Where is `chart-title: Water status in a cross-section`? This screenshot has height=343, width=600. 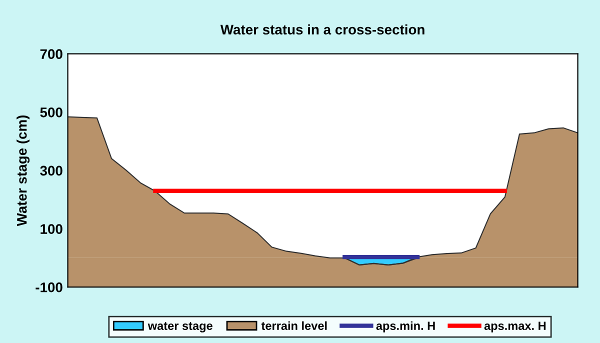
chart-title: Water status in a cross-section is located at coordinates (322, 29).